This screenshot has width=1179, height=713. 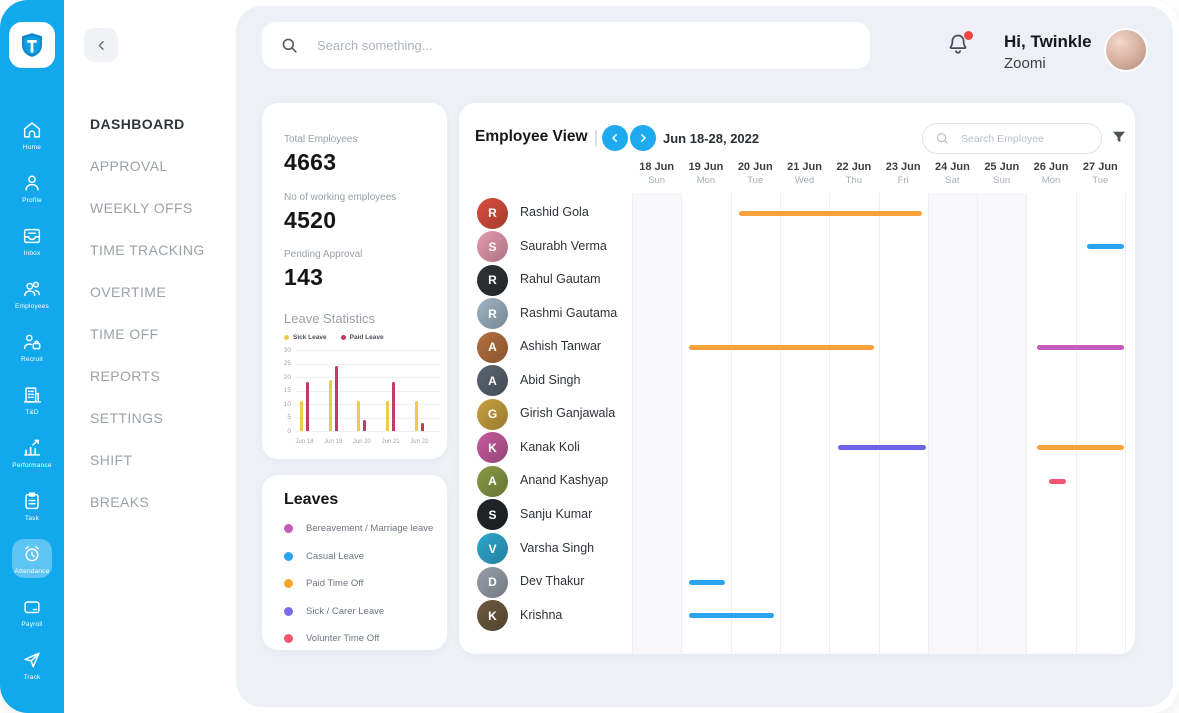 What do you see at coordinates (492, 582) in the screenshot?
I see `employee-avatar: D` at bounding box center [492, 582].